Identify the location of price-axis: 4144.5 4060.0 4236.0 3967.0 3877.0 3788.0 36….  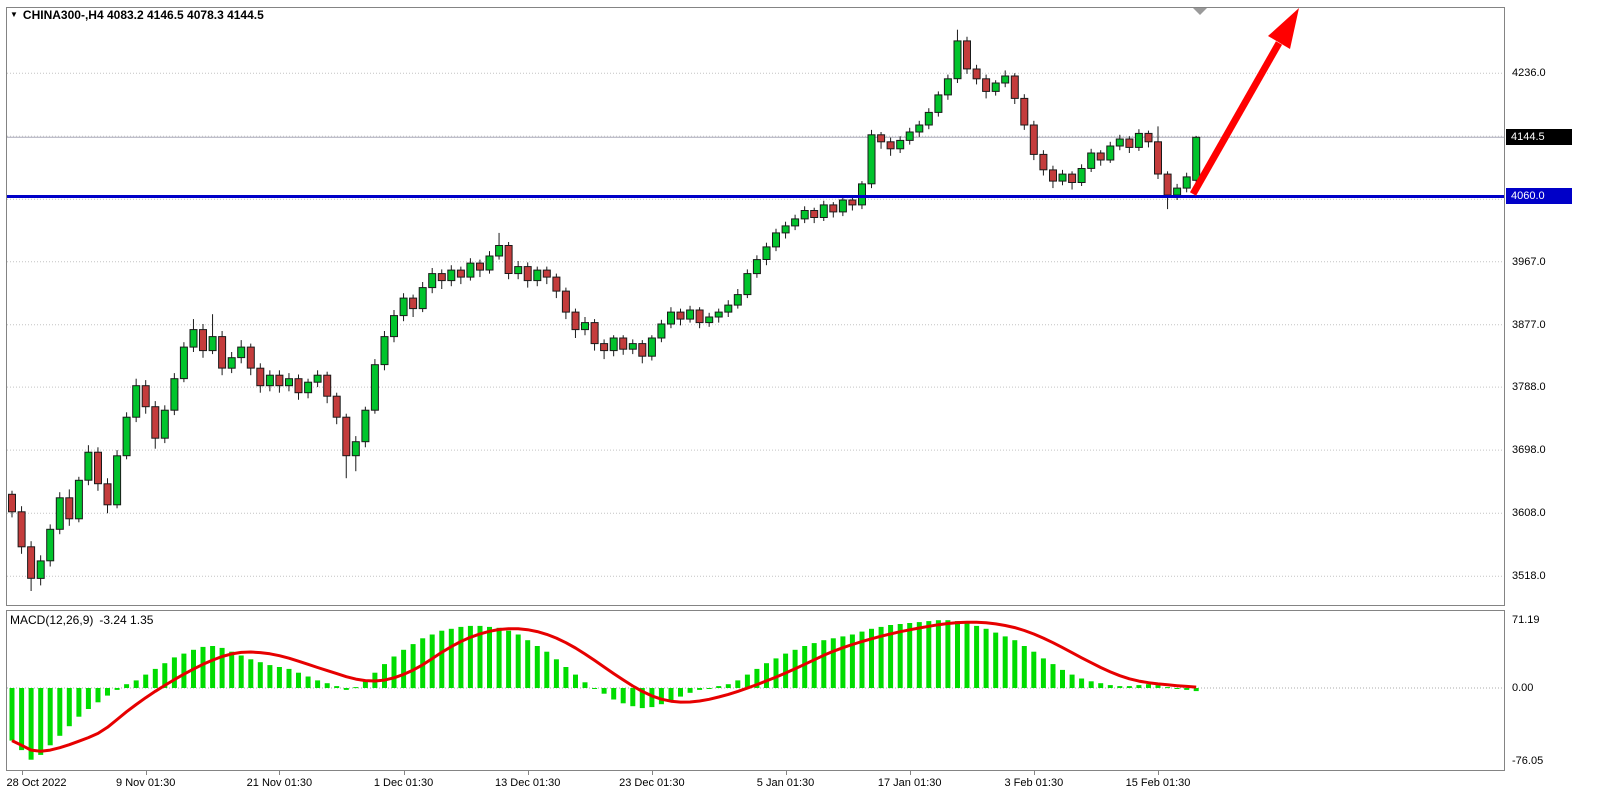
(1551, 405).